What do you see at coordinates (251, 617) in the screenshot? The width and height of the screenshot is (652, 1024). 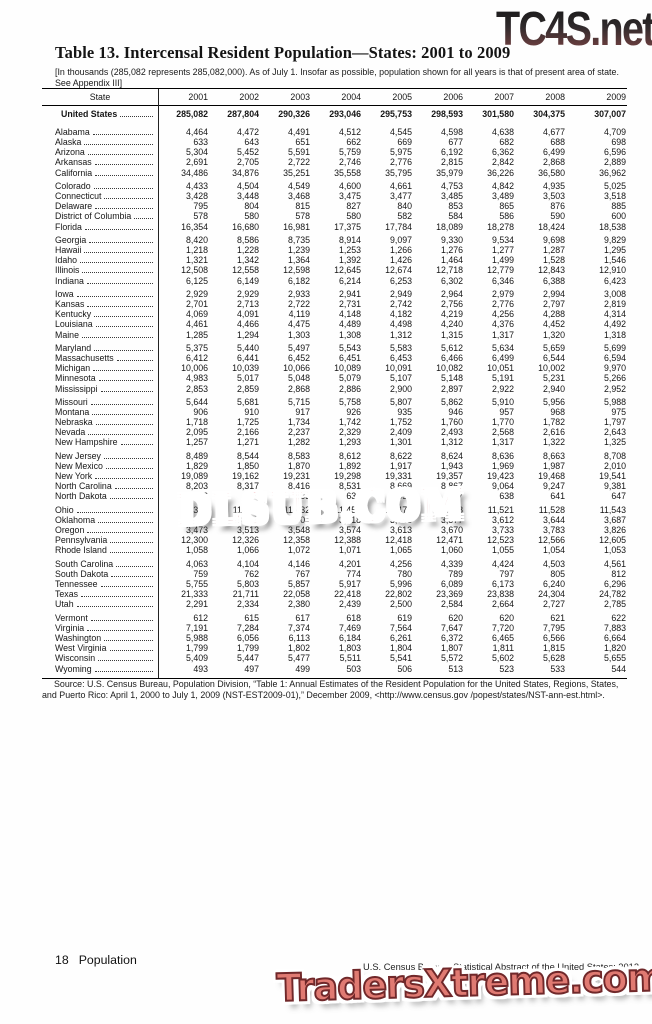 I see `value-cell: 615` at bounding box center [251, 617].